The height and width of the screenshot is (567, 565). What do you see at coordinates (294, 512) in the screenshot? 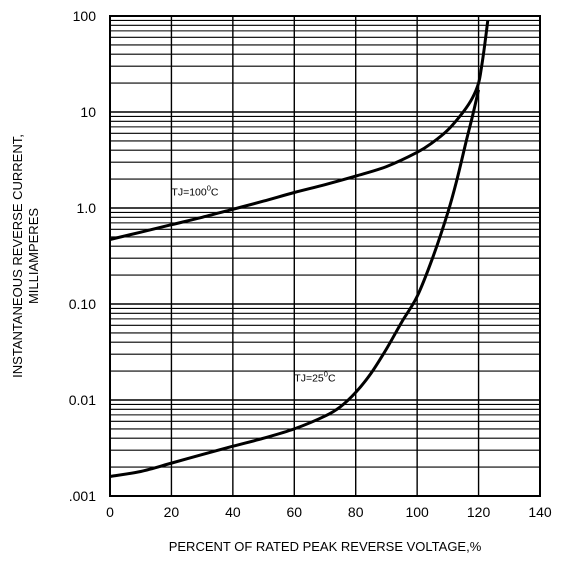
I see `x-tick-label: 60` at bounding box center [294, 512].